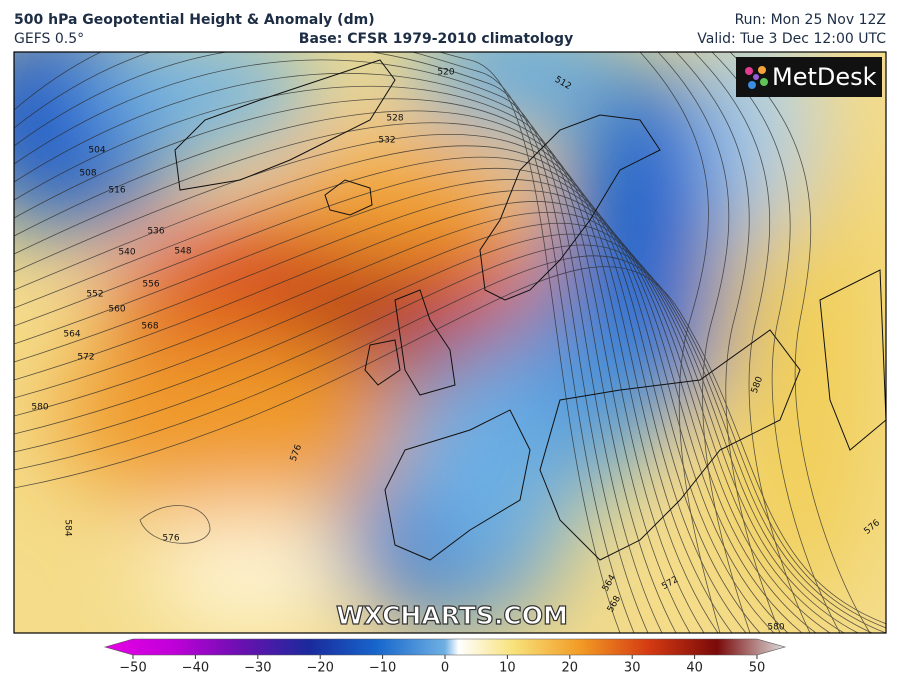 This screenshot has height=689, width=900. I want to click on run: Run: Mon 25 Nov 12Z, so click(810, 20).